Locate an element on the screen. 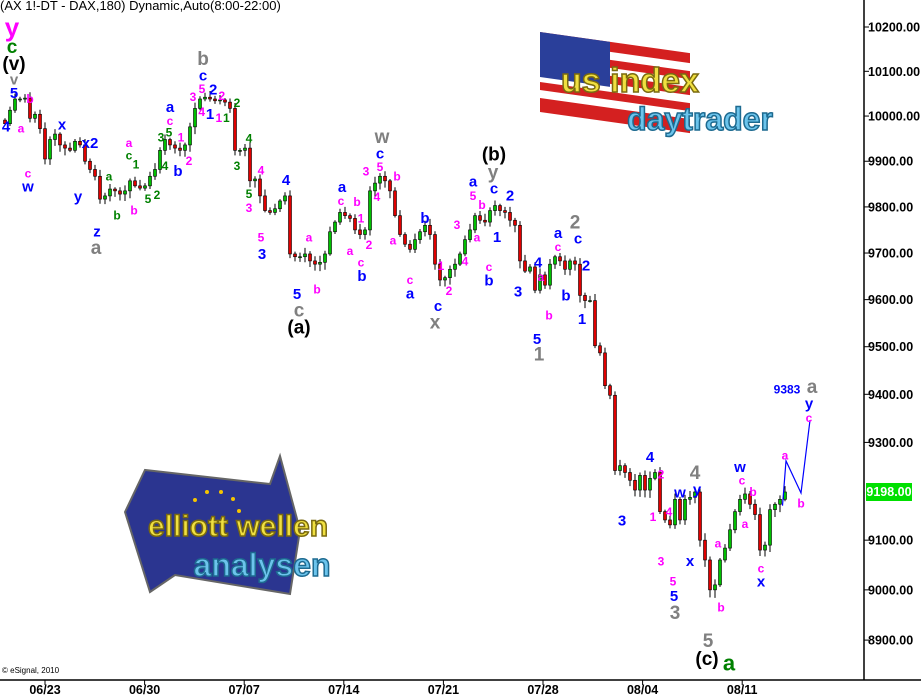 The image size is (921, 698). y-tick-label: 10100.00 is located at coordinates (894, 72).